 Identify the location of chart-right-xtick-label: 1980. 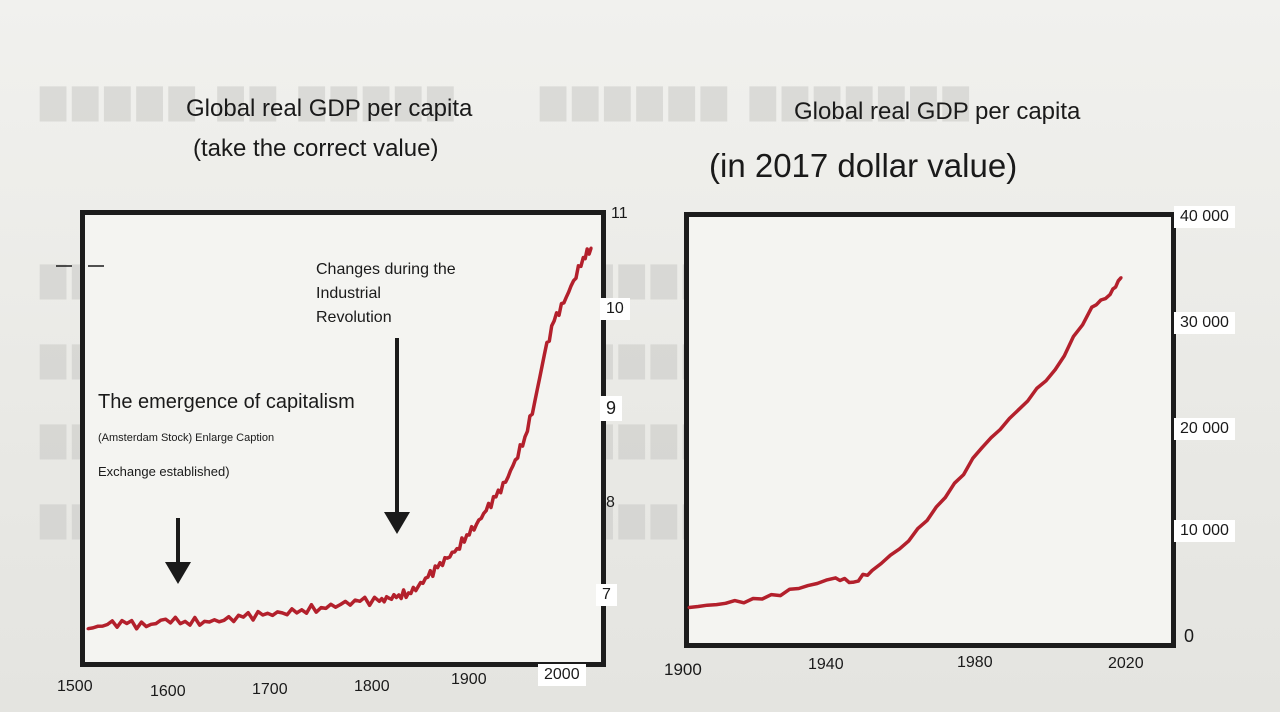
(975, 662).